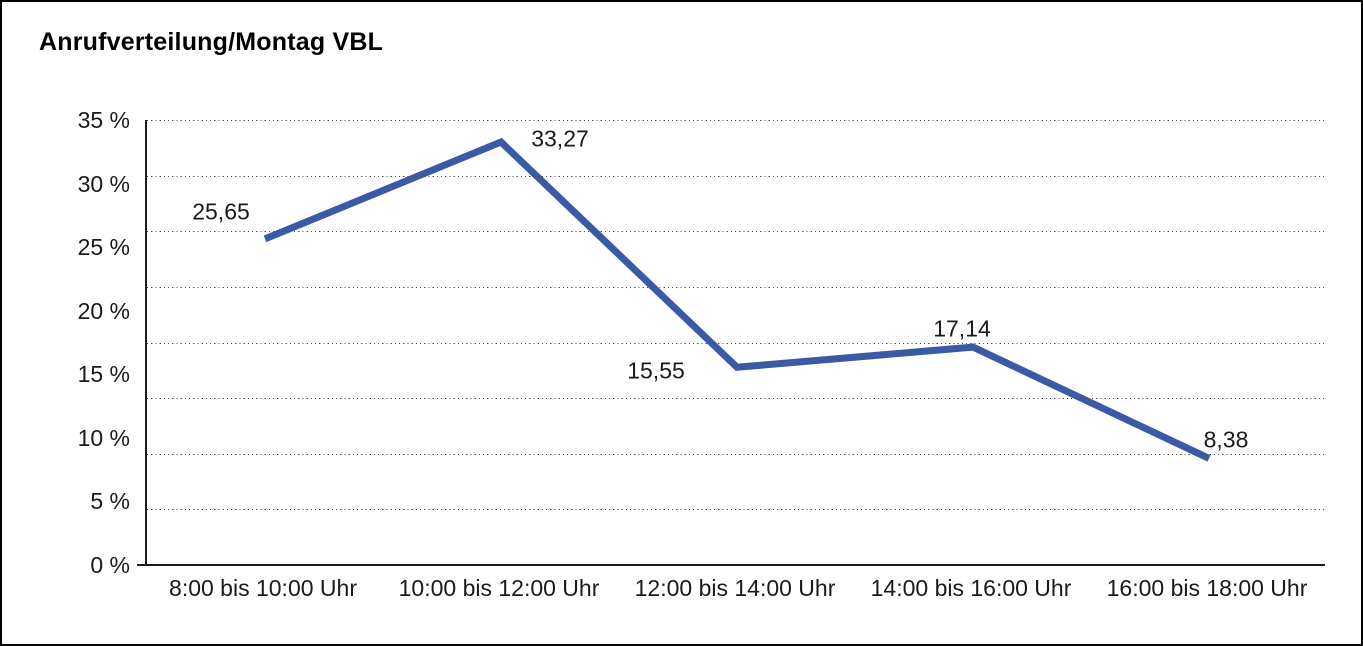 The width and height of the screenshot is (1363, 646). I want to click on data-point-label: 33,27, so click(560, 138).